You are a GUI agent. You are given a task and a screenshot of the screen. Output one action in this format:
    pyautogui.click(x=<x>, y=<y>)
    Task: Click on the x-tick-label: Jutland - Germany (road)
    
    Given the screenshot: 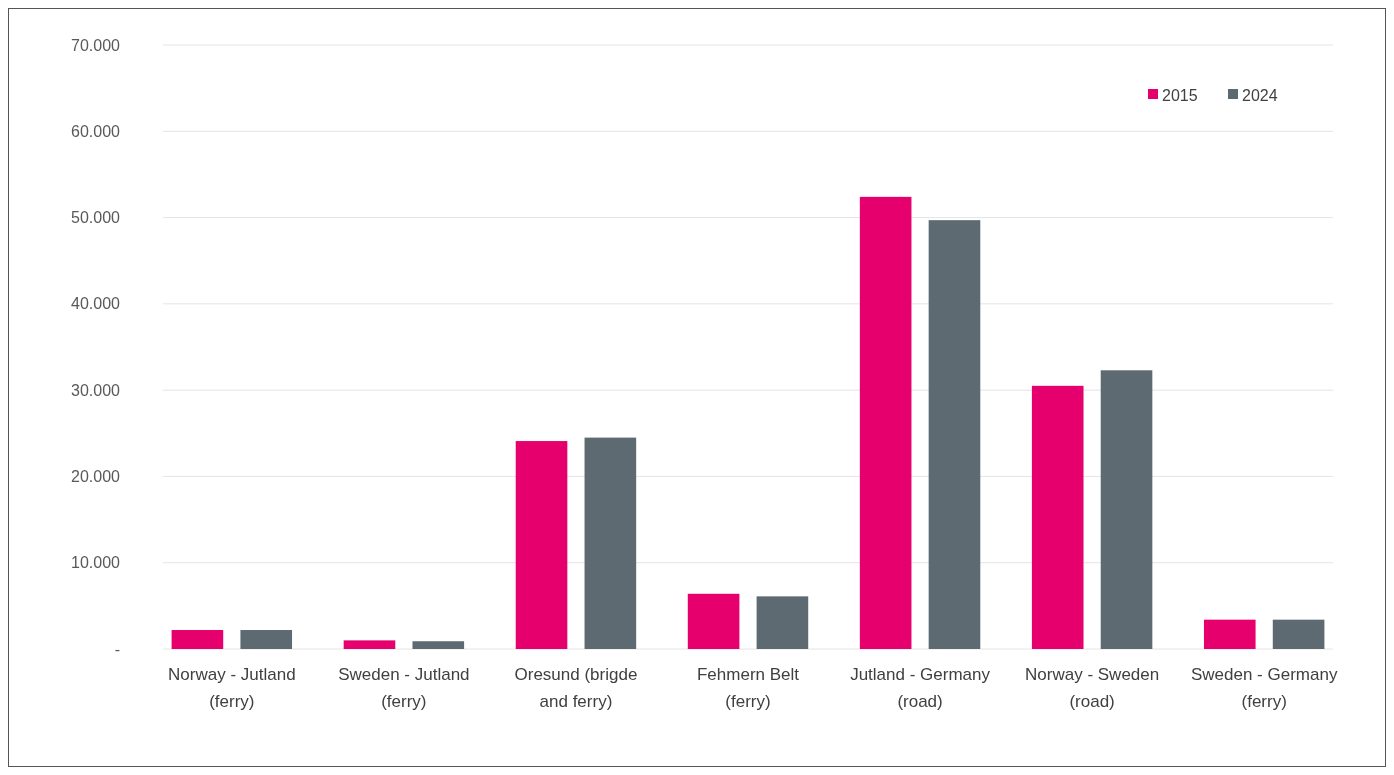 What is the action you would take?
    pyautogui.click(x=920, y=688)
    